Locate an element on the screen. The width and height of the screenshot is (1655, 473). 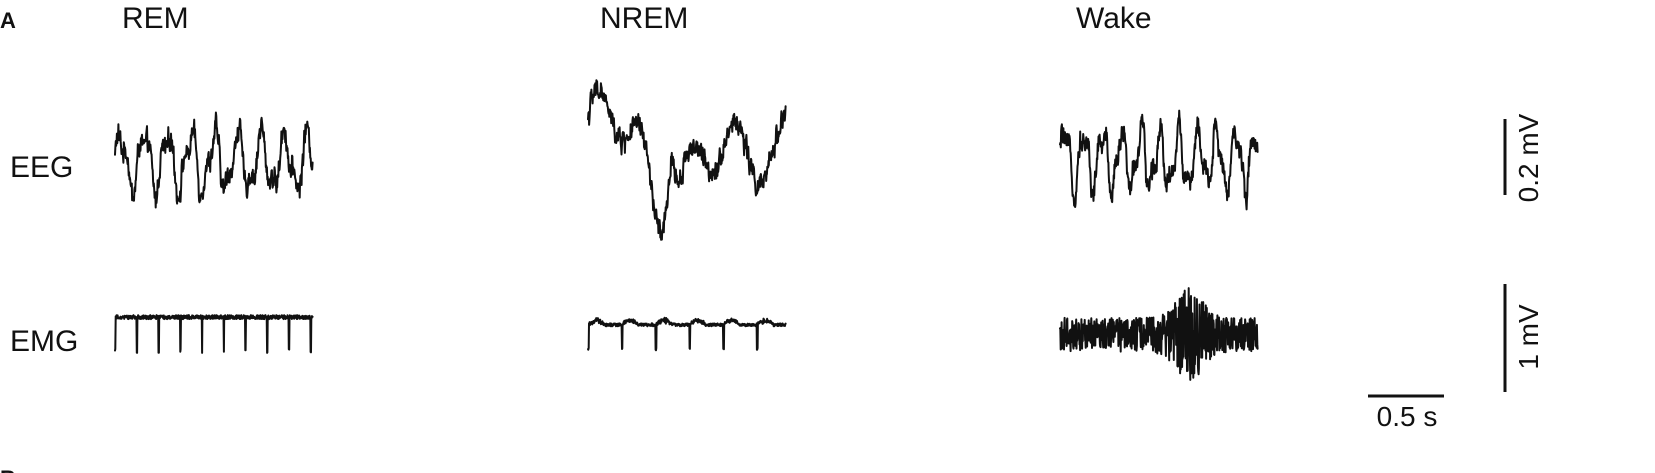
row-label-eeg: EEG is located at coordinates (41, 167).